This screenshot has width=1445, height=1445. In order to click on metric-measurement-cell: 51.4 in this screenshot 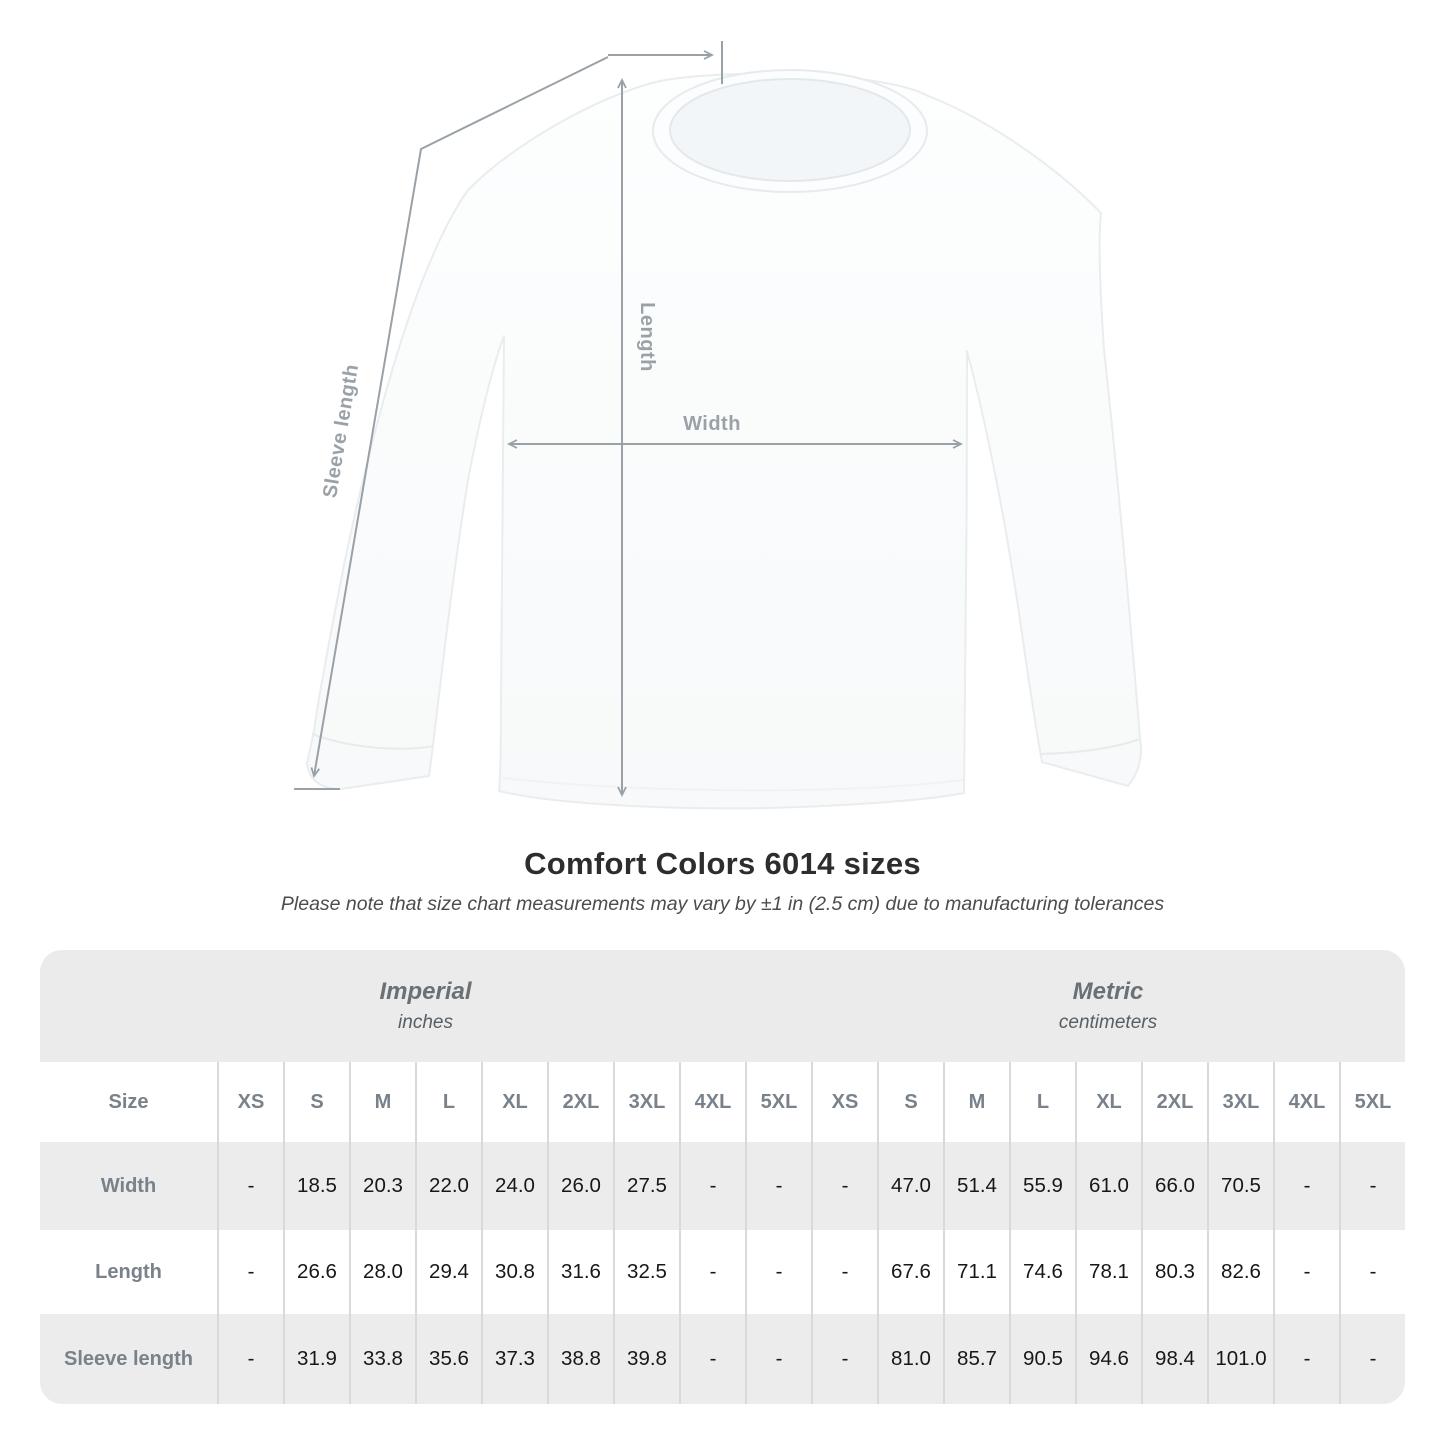, I will do `click(976, 1186)`.